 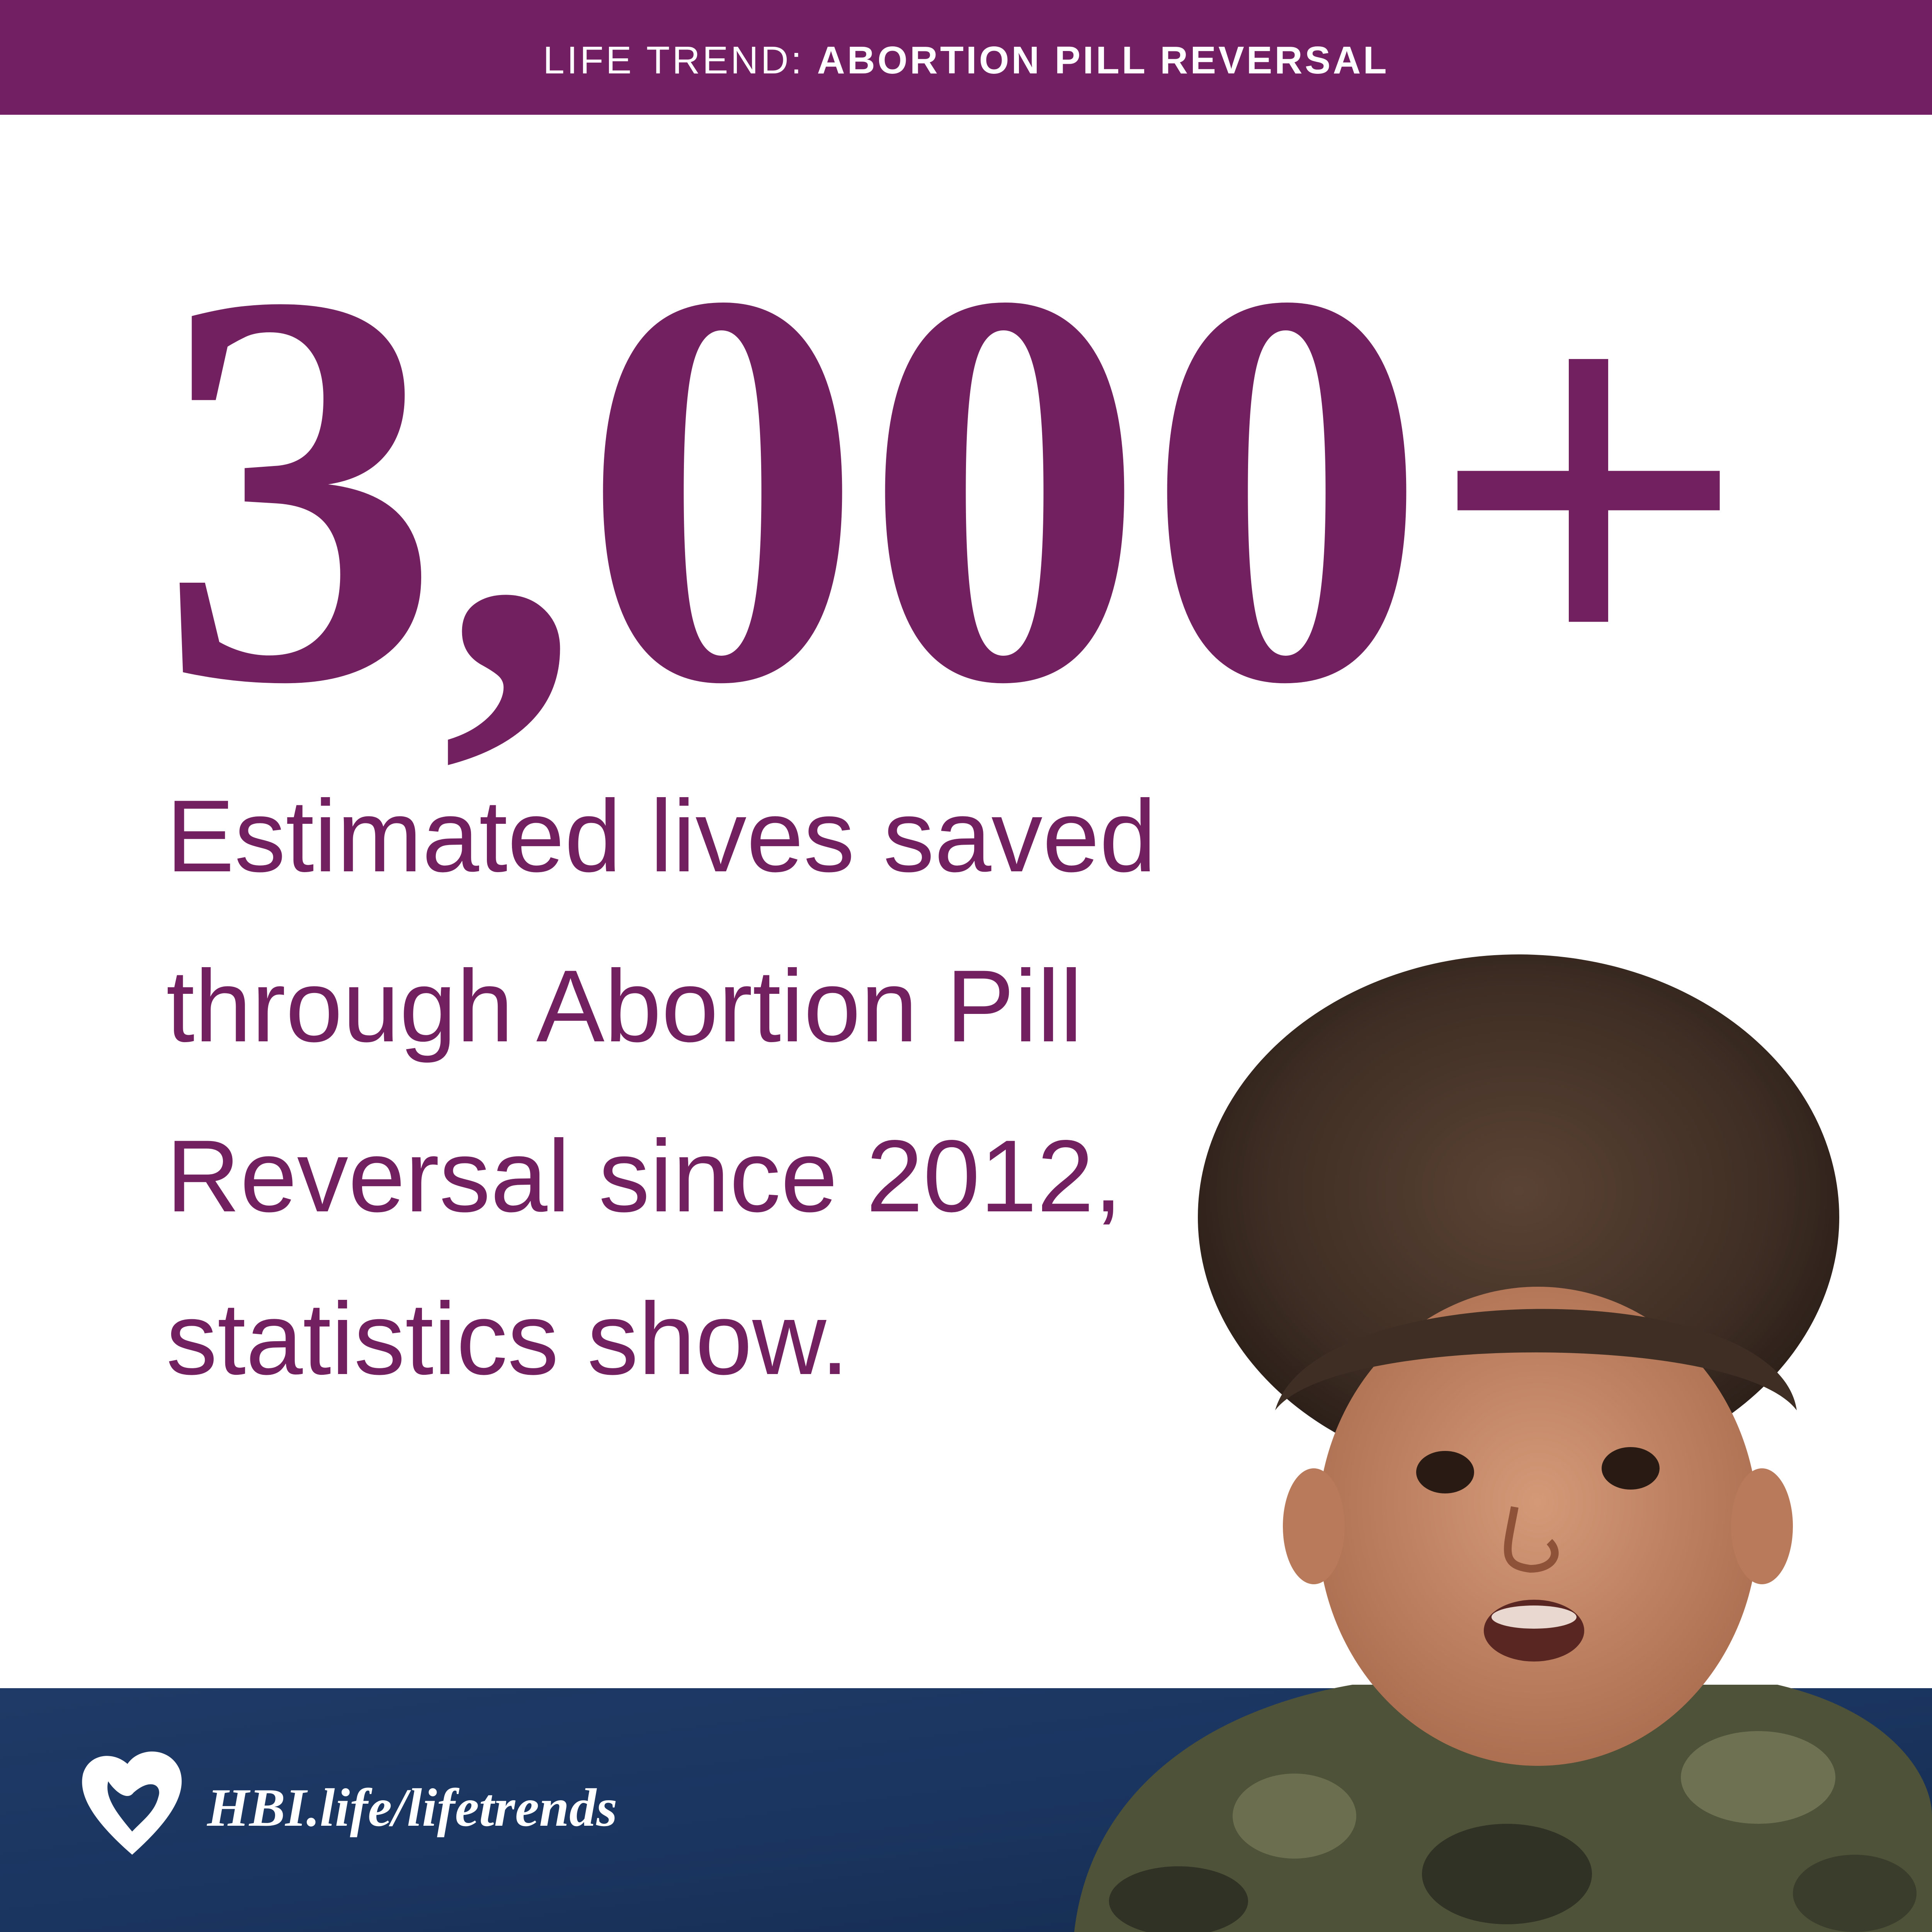 What do you see at coordinates (132, 1803) in the screenshot?
I see `heart-logo` at bounding box center [132, 1803].